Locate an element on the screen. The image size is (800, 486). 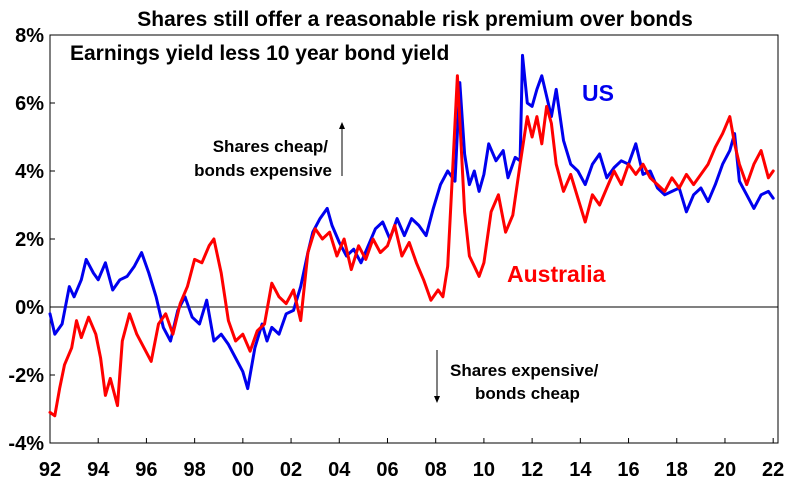
x-tick-label: 02 is located at coordinates (291, 470).